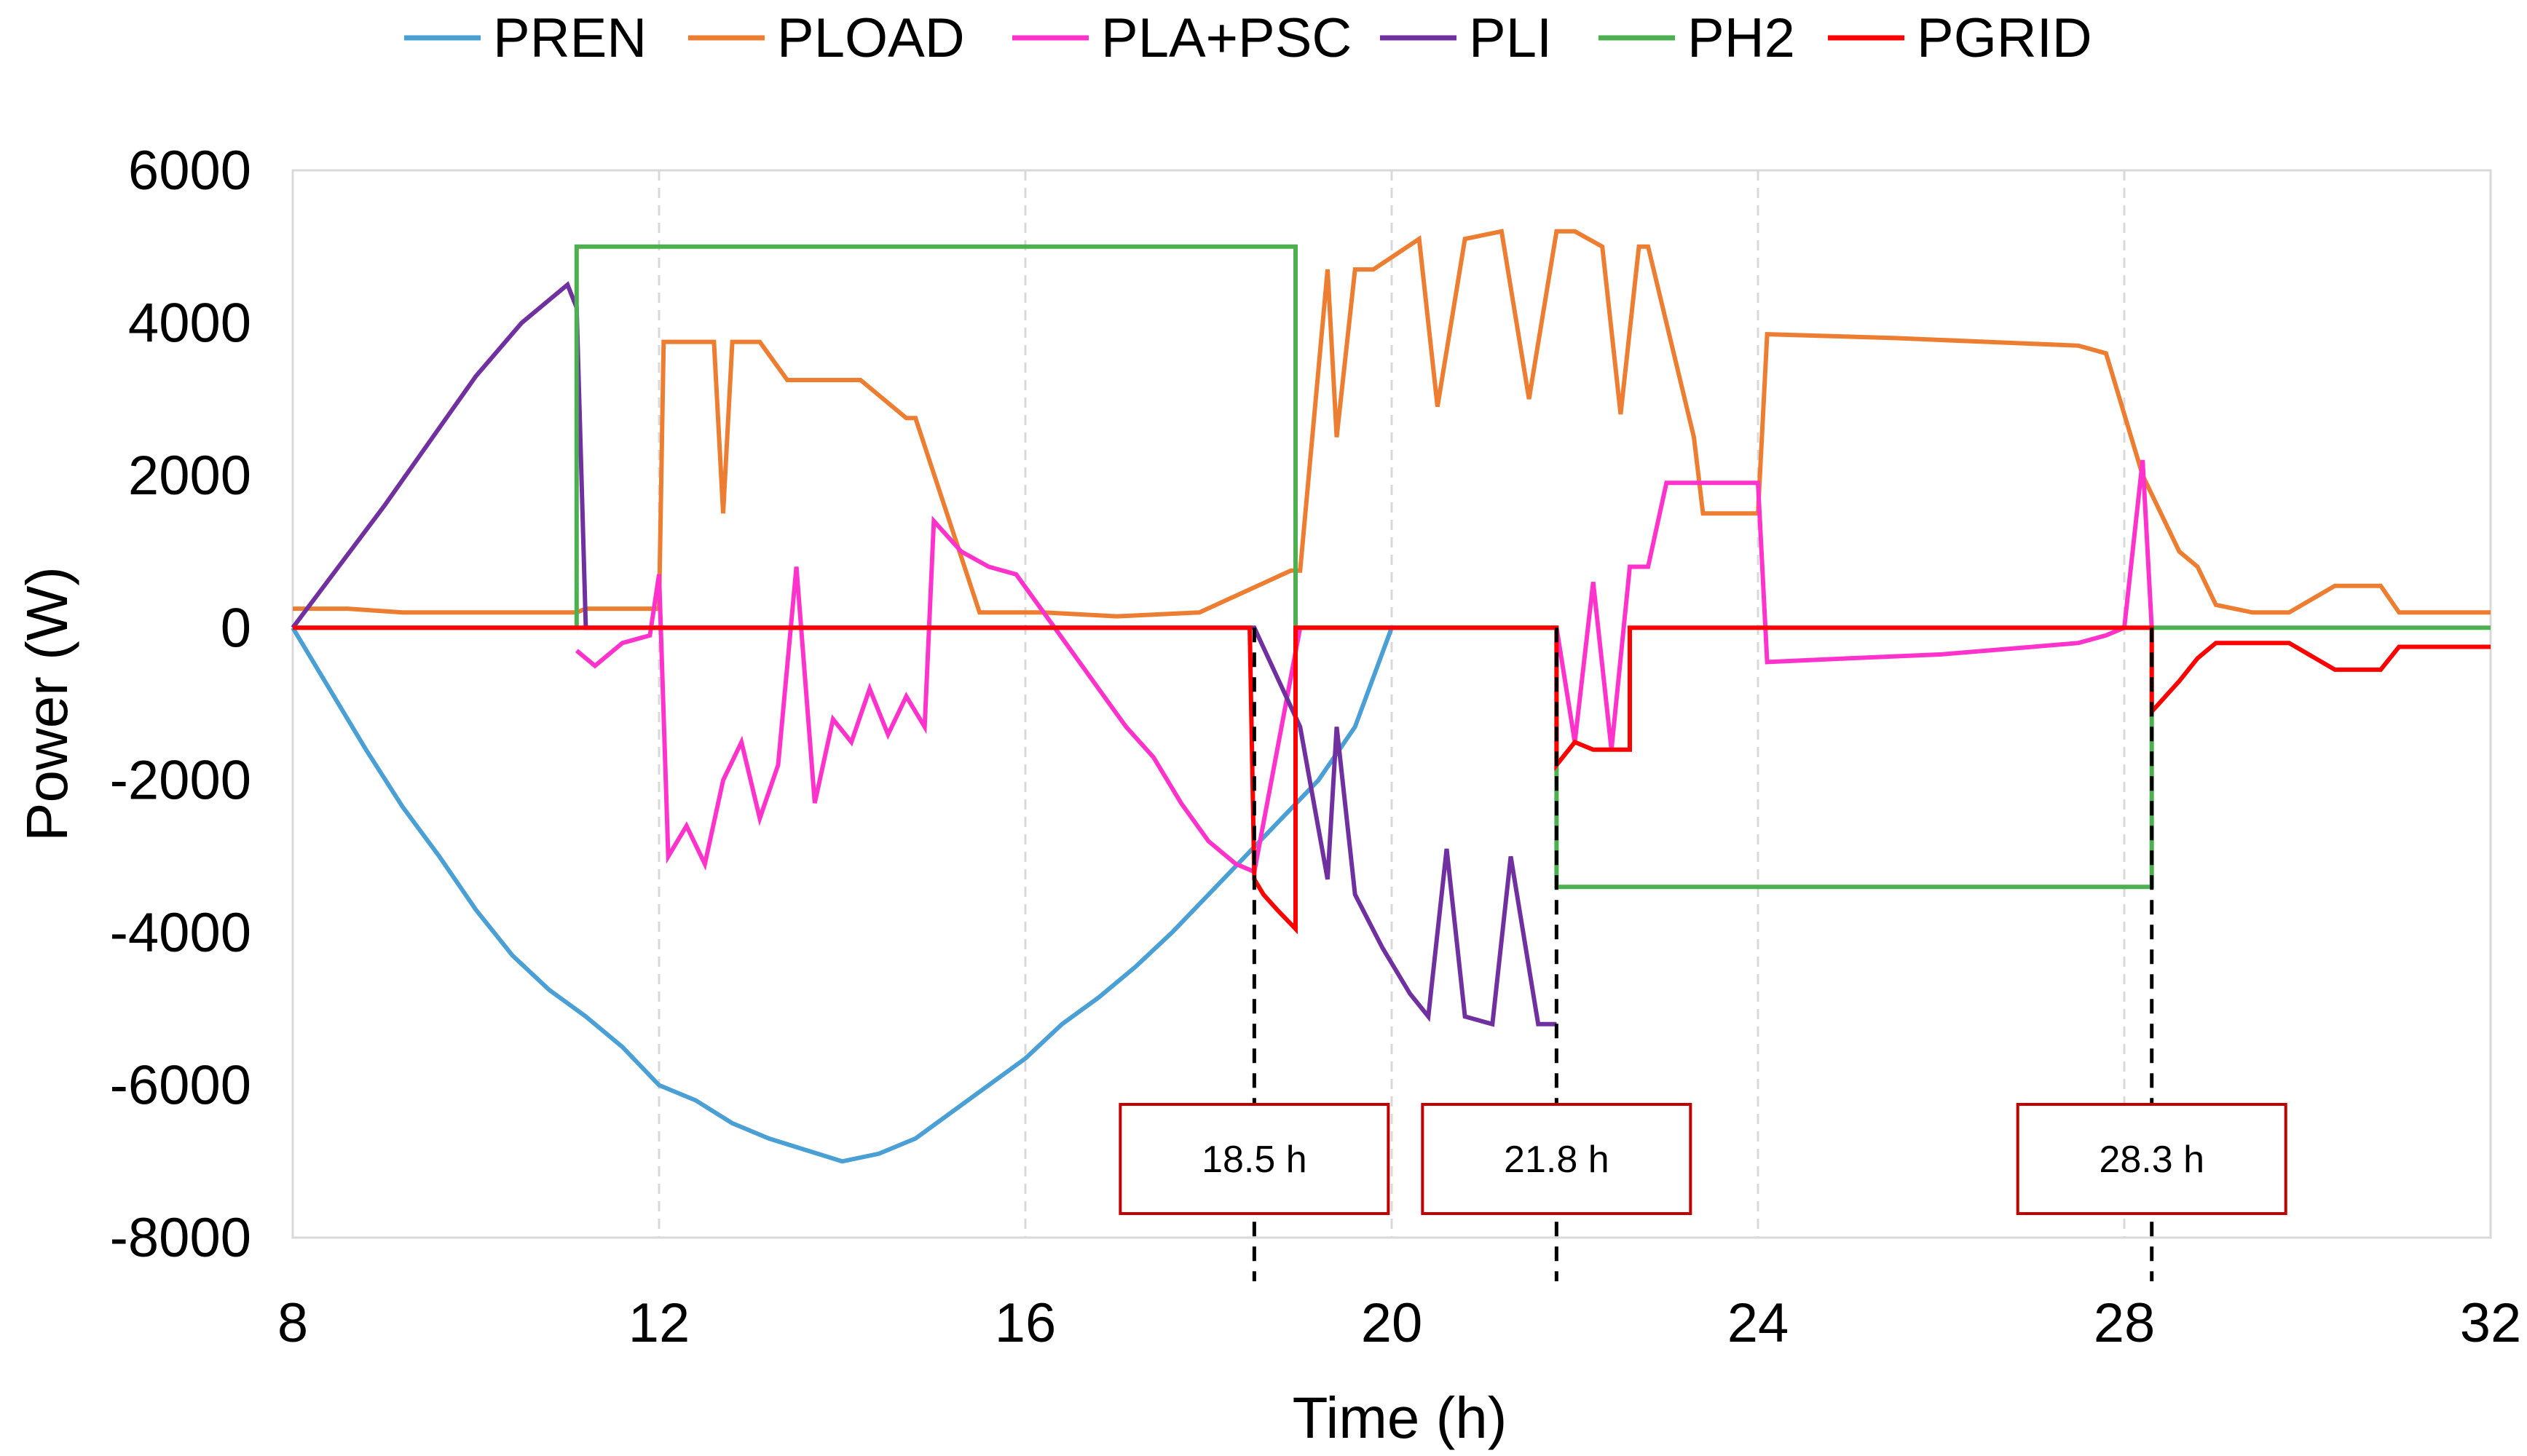 This screenshot has height=1456, width=2527. I want to click on legend-label: PREN, so click(570, 38).